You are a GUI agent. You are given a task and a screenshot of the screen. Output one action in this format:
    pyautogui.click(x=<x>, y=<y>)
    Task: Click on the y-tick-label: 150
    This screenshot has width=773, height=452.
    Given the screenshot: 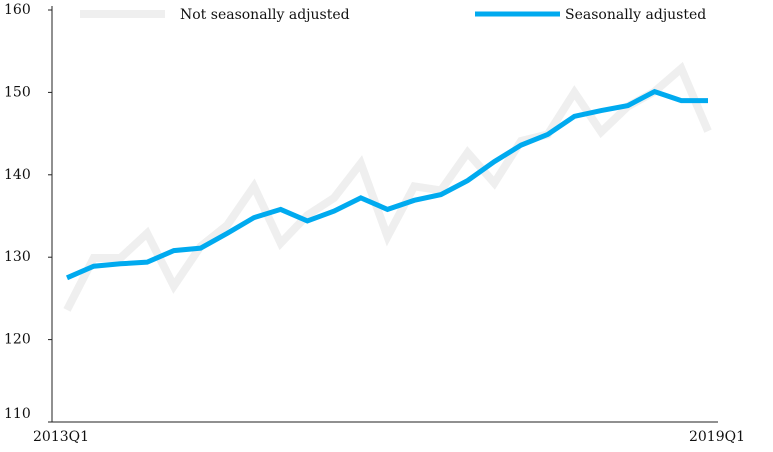 What is the action you would take?
    pyautogui.click(x=17, y=92)
    